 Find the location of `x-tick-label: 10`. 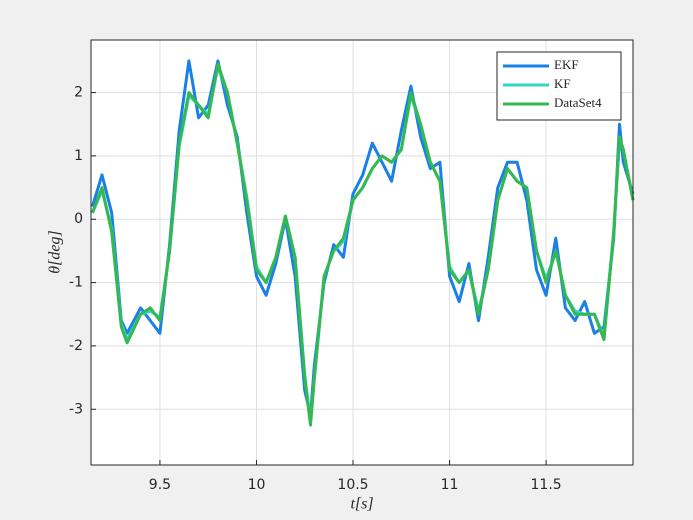

x-tick-label: 10 is located at coordinates (257, 485).